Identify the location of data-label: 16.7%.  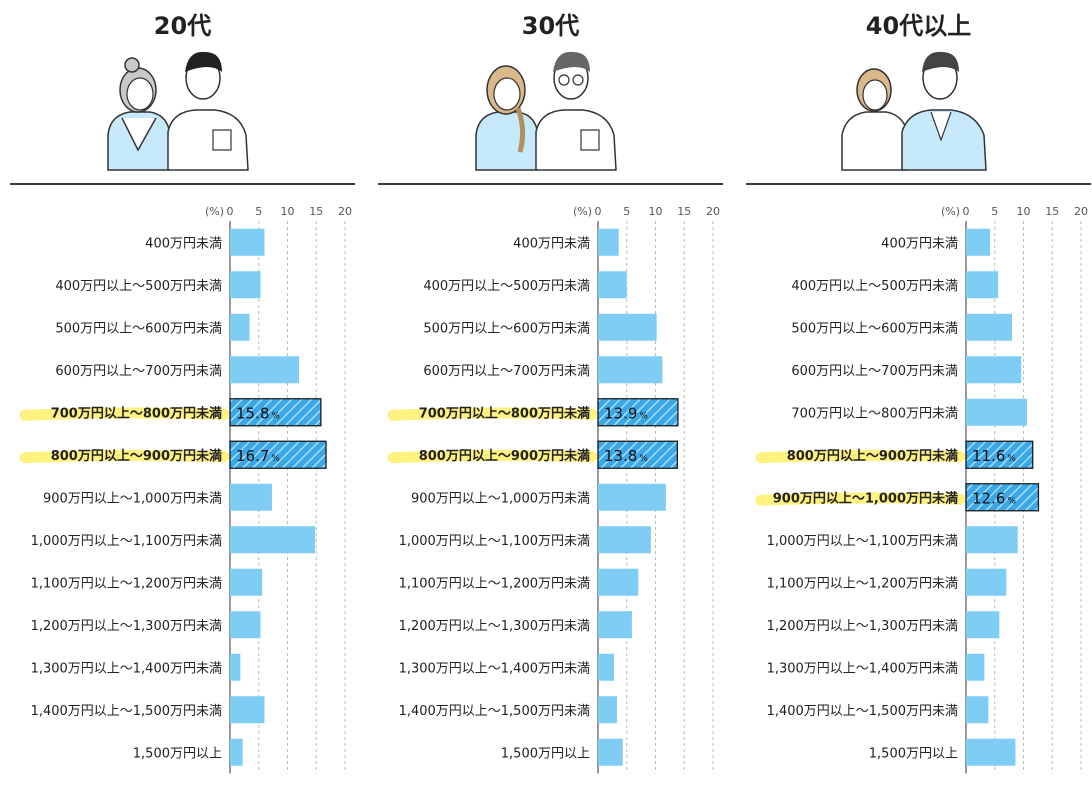
(258, 456).